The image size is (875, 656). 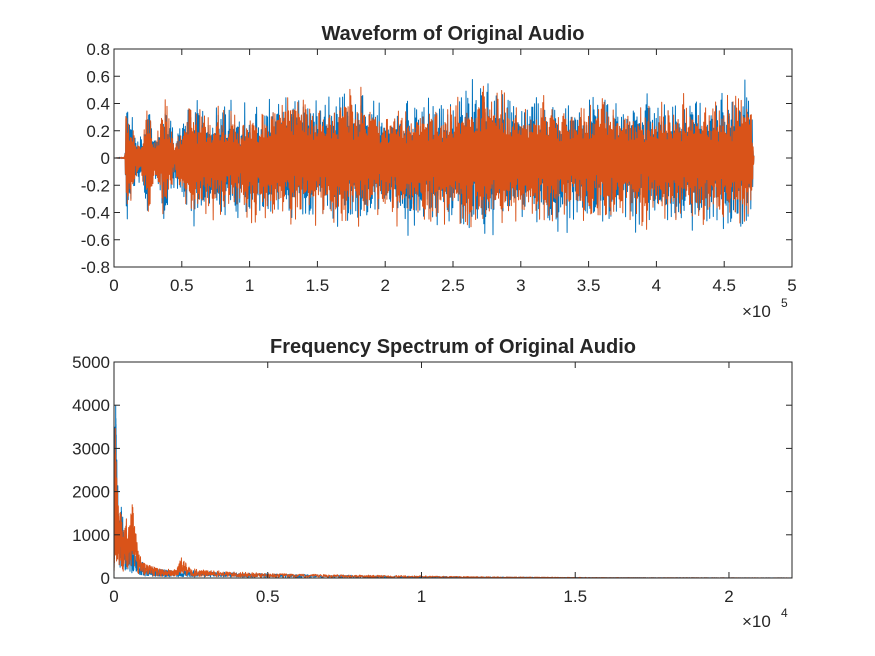 What do you see at coordinates (268, 596) in the screenshot?
I see `spectrum-x-tick-label: 0.5` at bounding box center [268, 596].